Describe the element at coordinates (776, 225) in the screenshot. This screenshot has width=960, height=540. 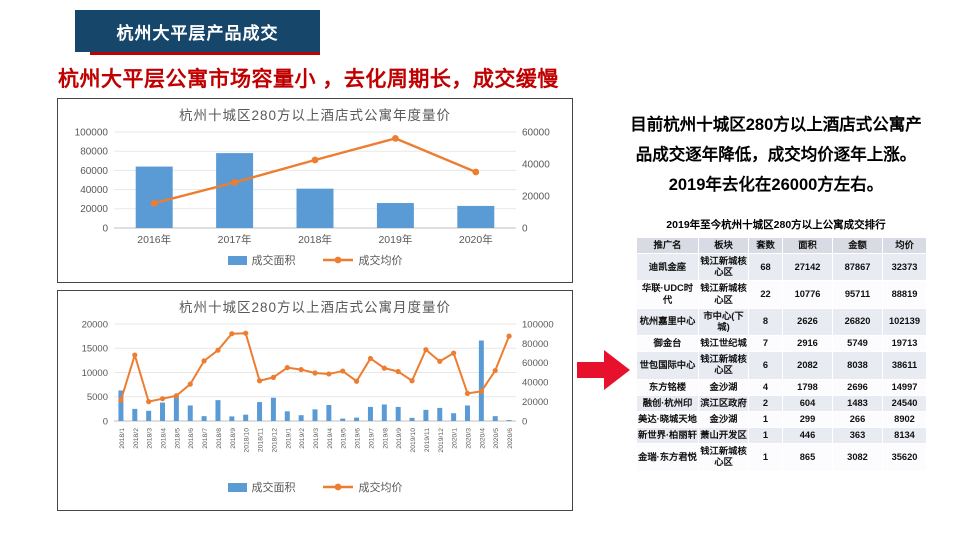
I see `ranking-table-title: 2019年至今杭州十城区280方以上公寓成交排行` at that location.